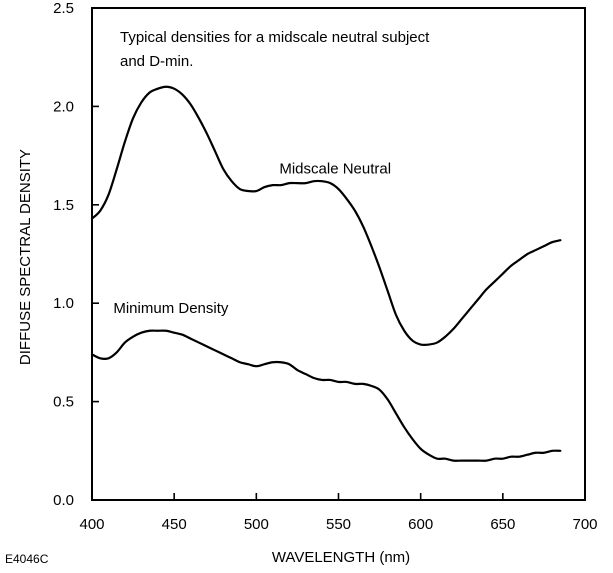  I want to click on labels-layer: Midscale Neutral Minimum Density, so click(252, 238).